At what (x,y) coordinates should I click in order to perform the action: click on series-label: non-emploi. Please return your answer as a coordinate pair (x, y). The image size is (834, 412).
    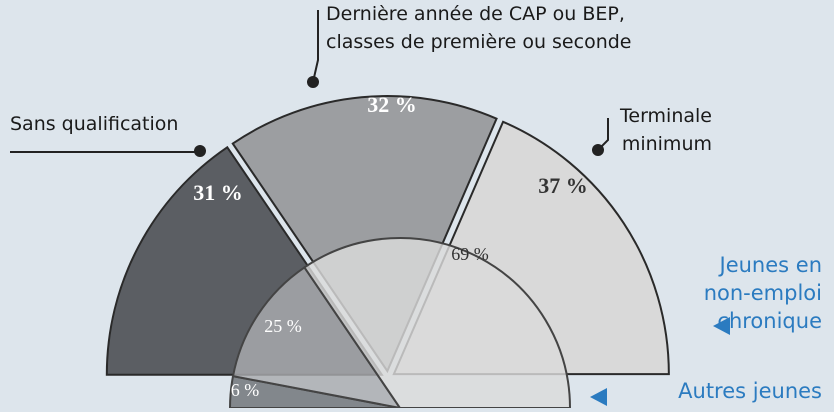
    Looking at the image, I should click on (763, 293).